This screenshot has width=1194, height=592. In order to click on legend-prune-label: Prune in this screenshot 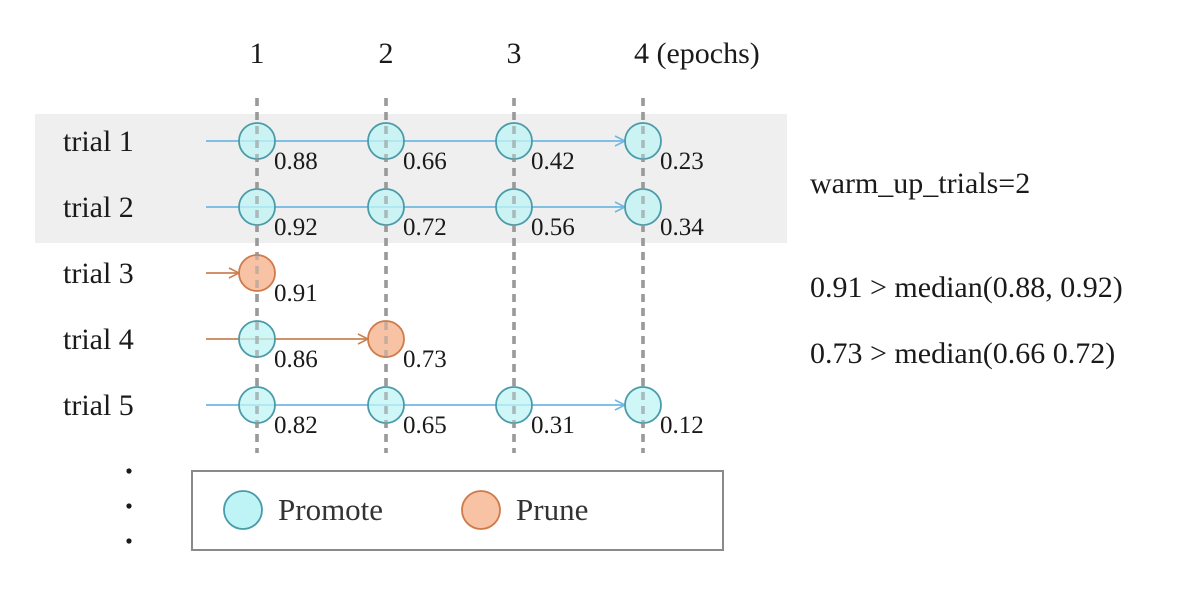, I will do `click(552, 509)`.